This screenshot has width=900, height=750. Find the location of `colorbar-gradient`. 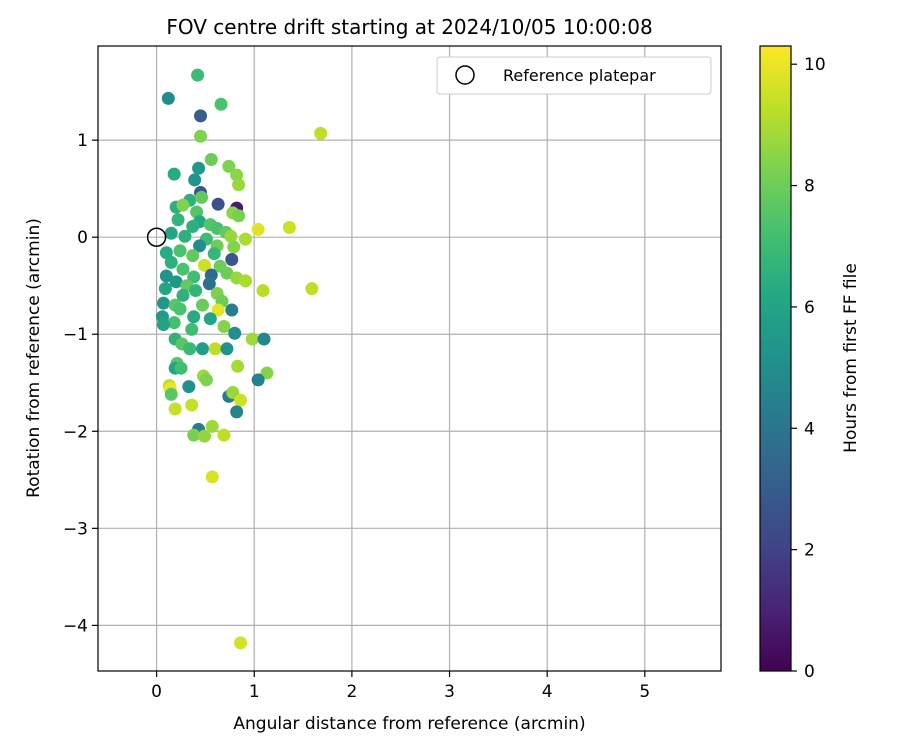

colorbar-gradient is located at coordinates (775, 358).